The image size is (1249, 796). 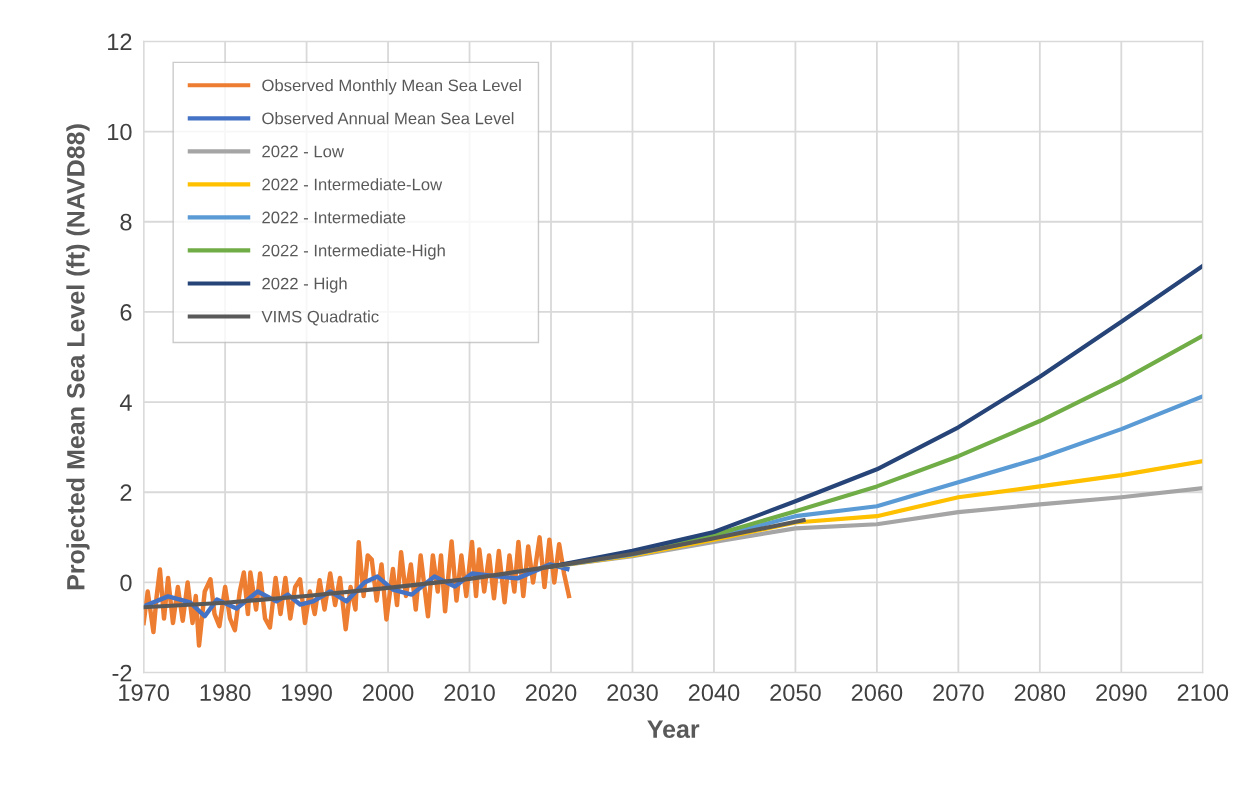 I want to click on x-tick-label: 2100, so click(x=1203, y=693).